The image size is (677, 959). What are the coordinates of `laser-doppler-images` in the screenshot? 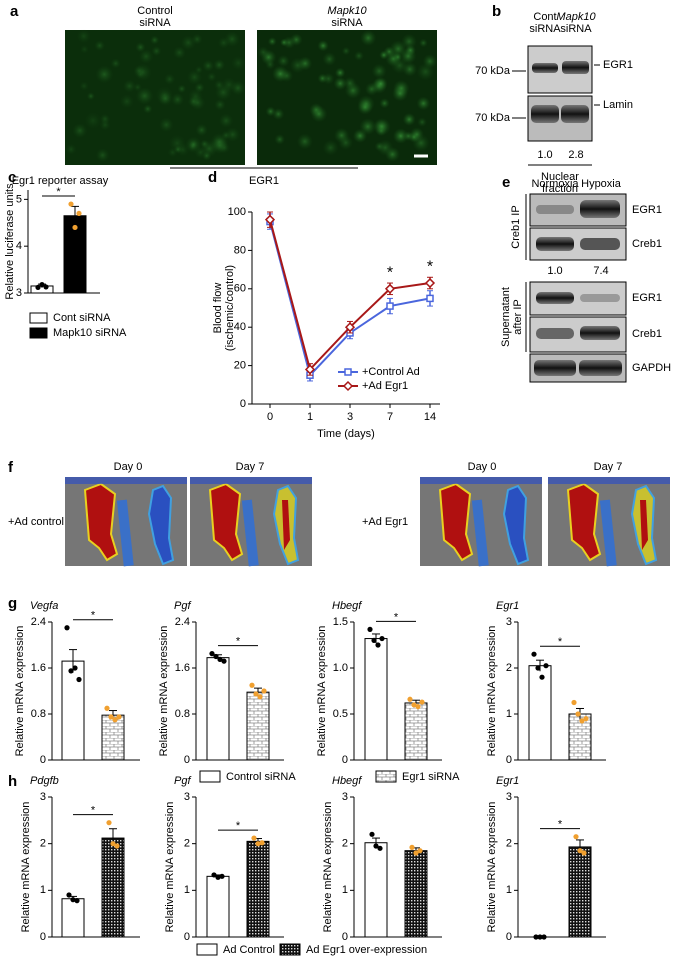 It's located at (367, 522).